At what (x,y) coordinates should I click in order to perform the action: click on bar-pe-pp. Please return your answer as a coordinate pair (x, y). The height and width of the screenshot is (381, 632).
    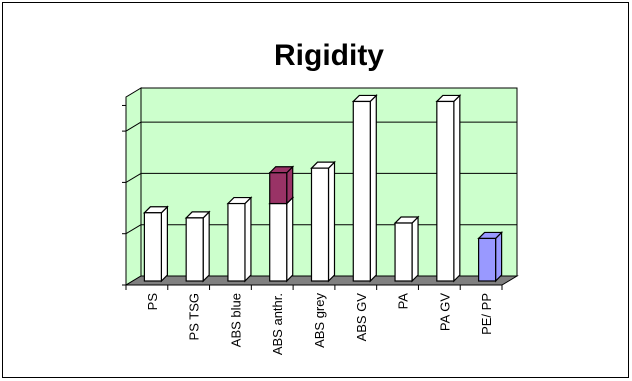
    Looking at the image, I should click on (490, 256).